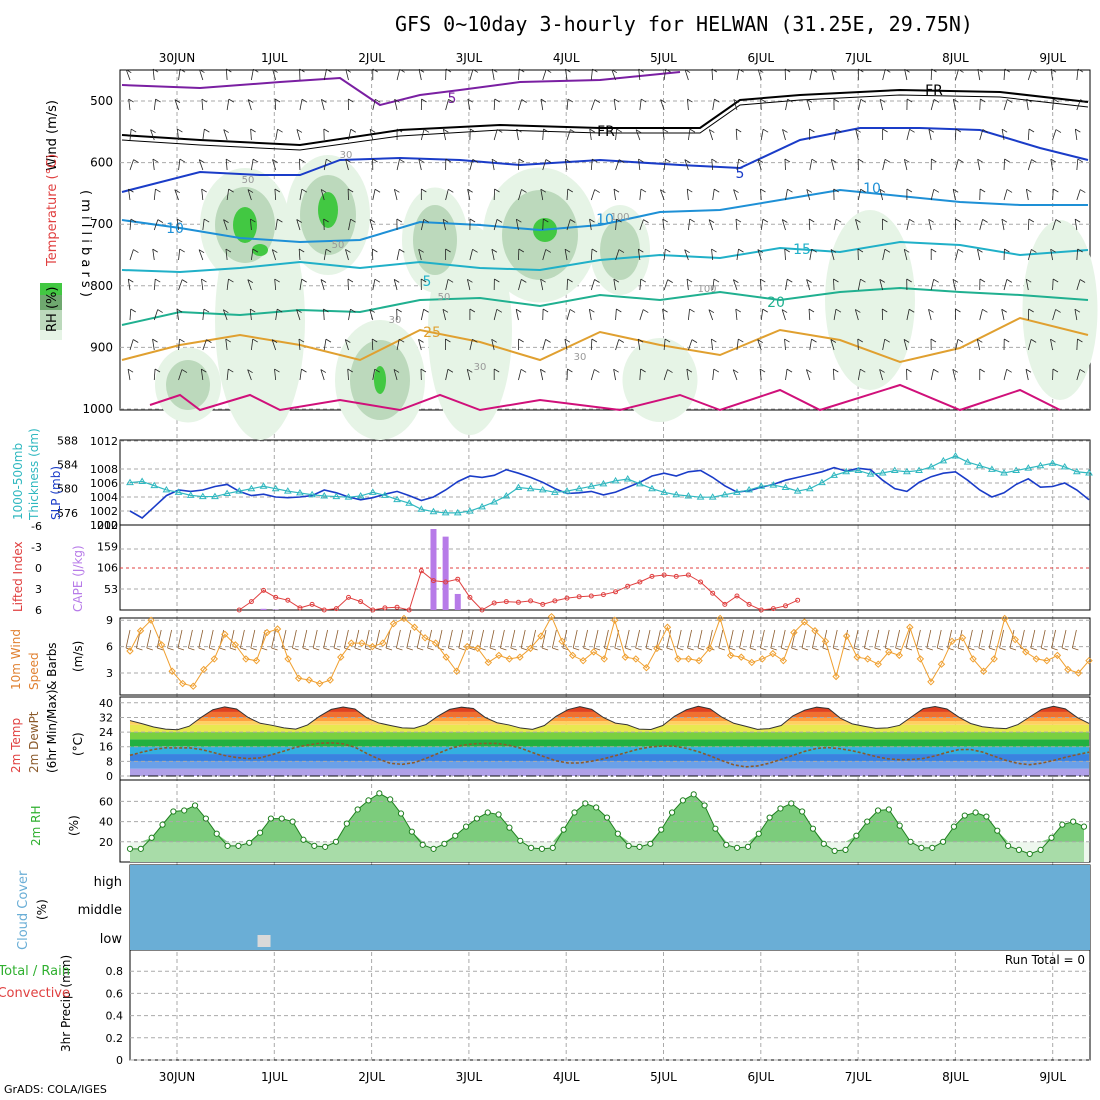  I want to click on top-day-label: 30JUN, so click(177, 58).